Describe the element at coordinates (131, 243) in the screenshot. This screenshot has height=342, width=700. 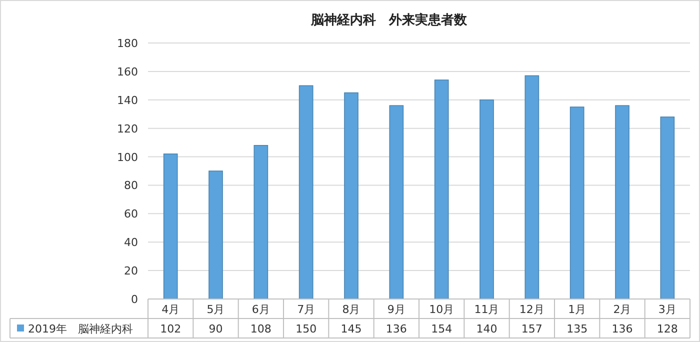
I see `y-tick-label: 40` at that location.